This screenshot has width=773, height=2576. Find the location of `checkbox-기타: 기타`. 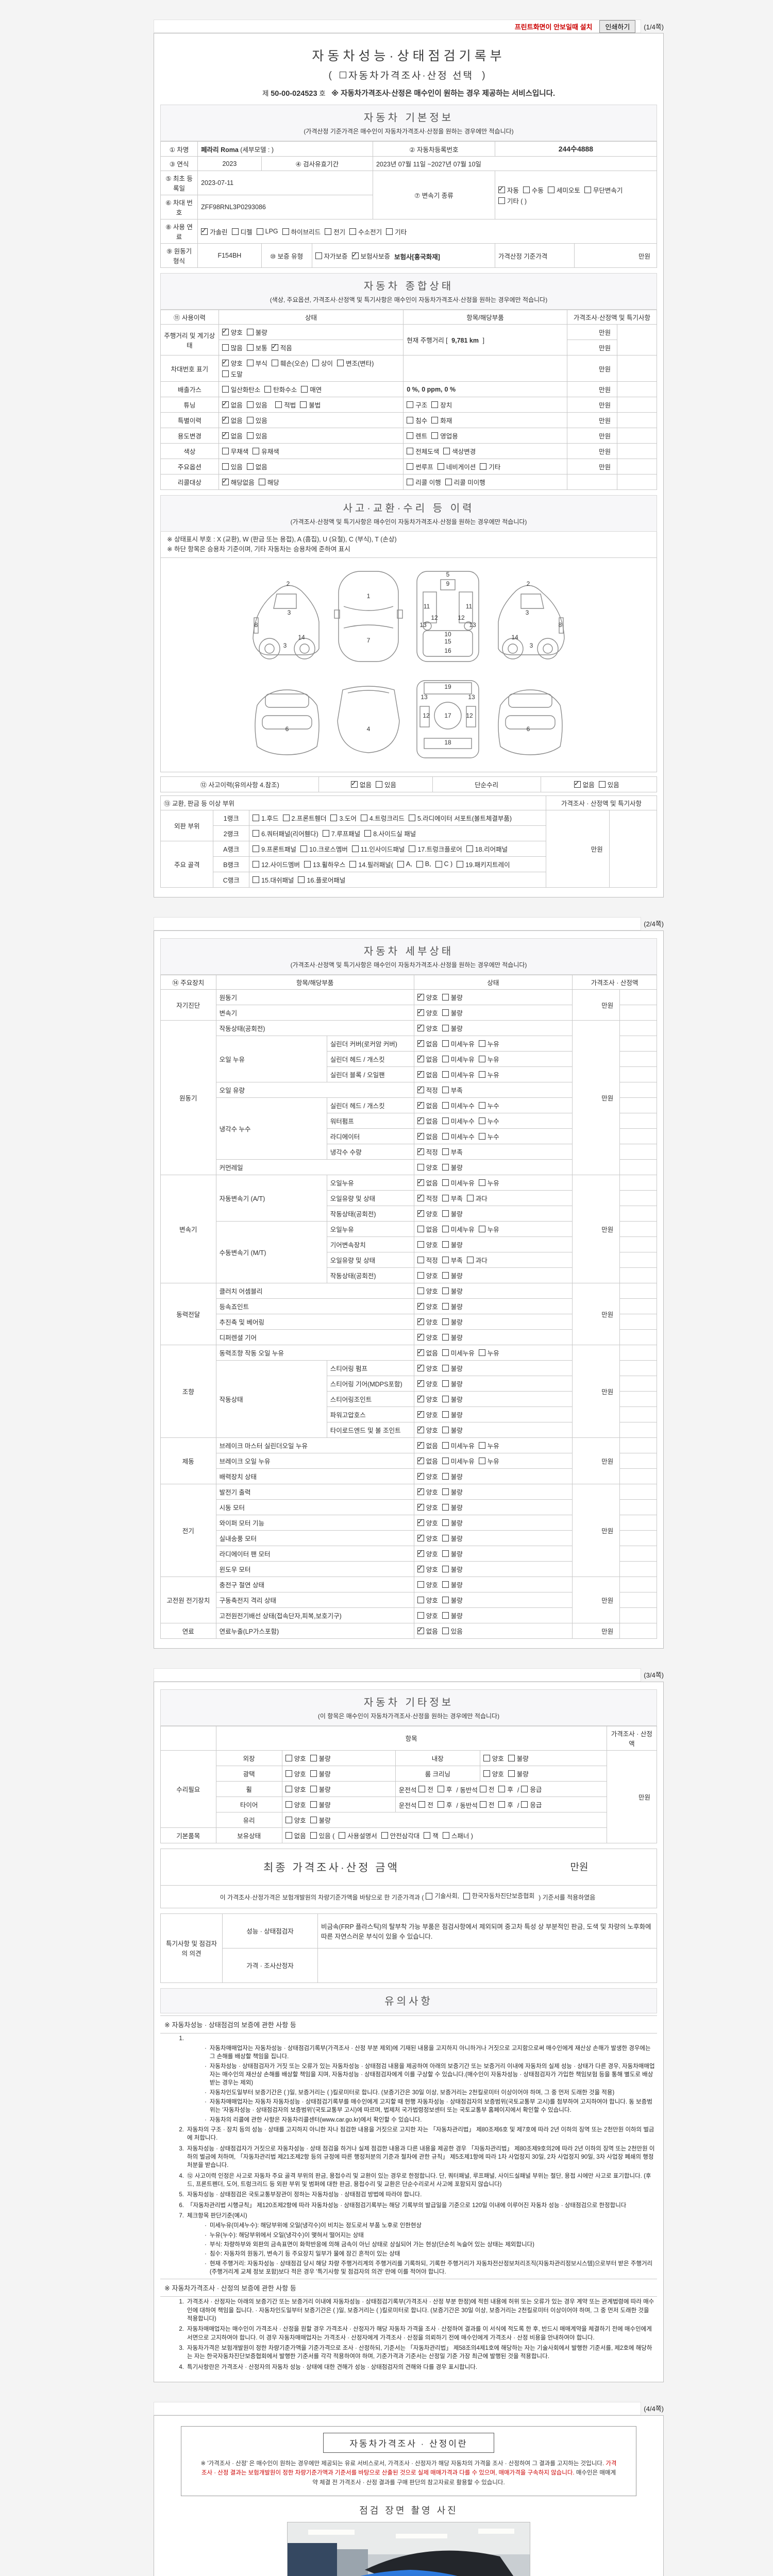

checkbox-기타: 기타 is located at coordinates (396, 231).